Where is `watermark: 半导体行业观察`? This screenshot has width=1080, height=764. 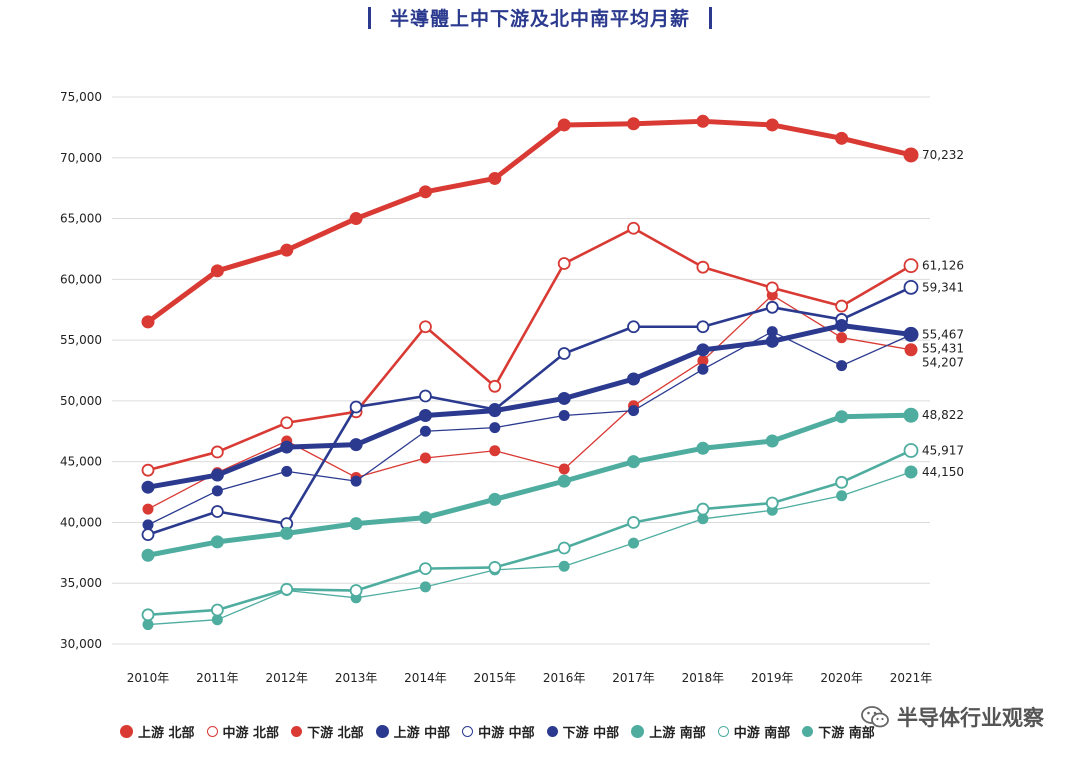
watermark: 半导体行业观察 is located at coordinates (952, 717).